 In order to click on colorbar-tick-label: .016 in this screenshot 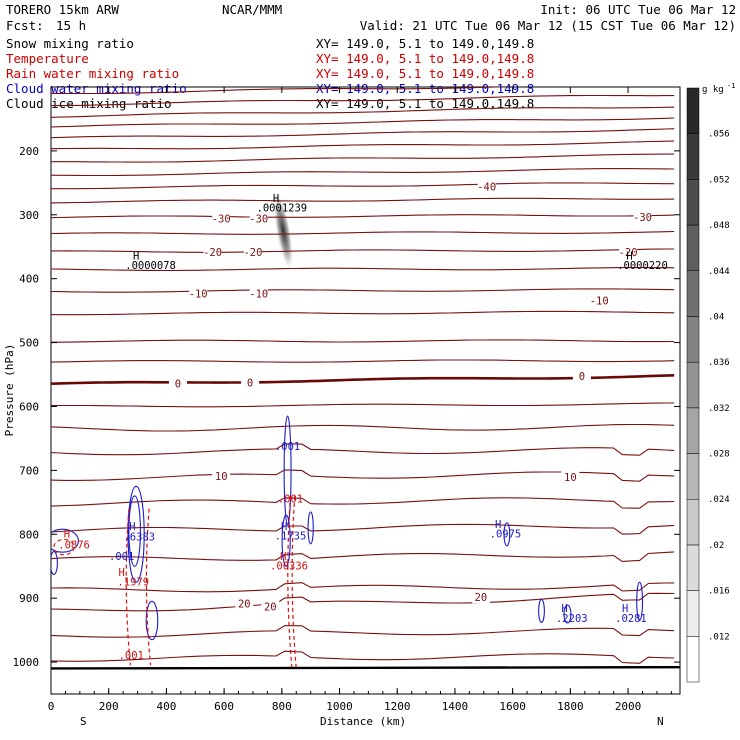, I will do `click(719, 592)`.